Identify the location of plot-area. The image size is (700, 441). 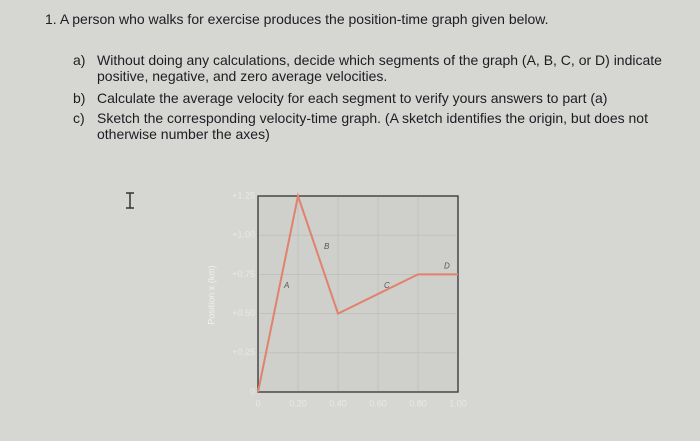
(358, 294).